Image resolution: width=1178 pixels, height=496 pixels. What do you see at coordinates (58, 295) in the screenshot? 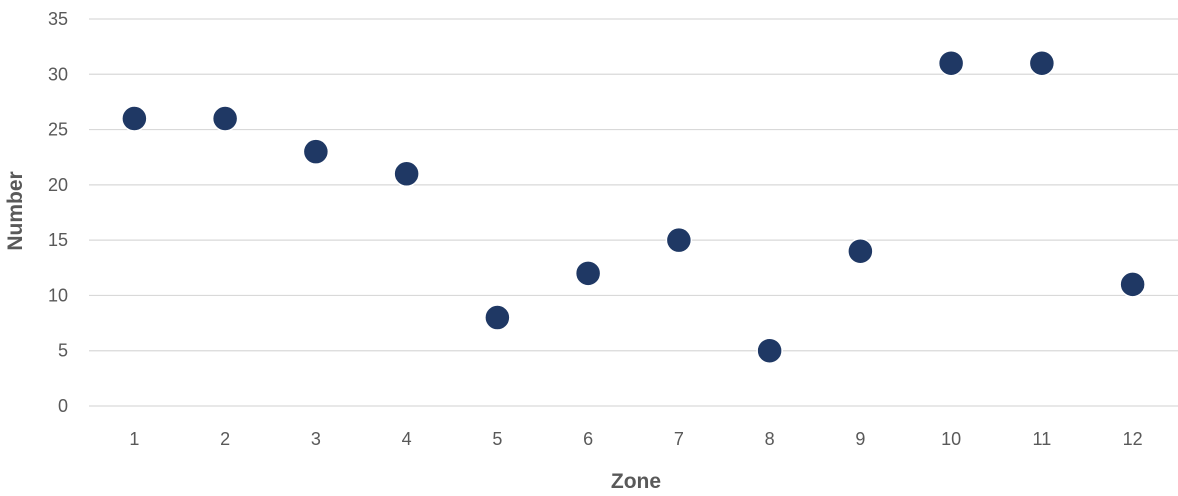
I see `y-tick-label: 10` at bounding box center [58, 295].